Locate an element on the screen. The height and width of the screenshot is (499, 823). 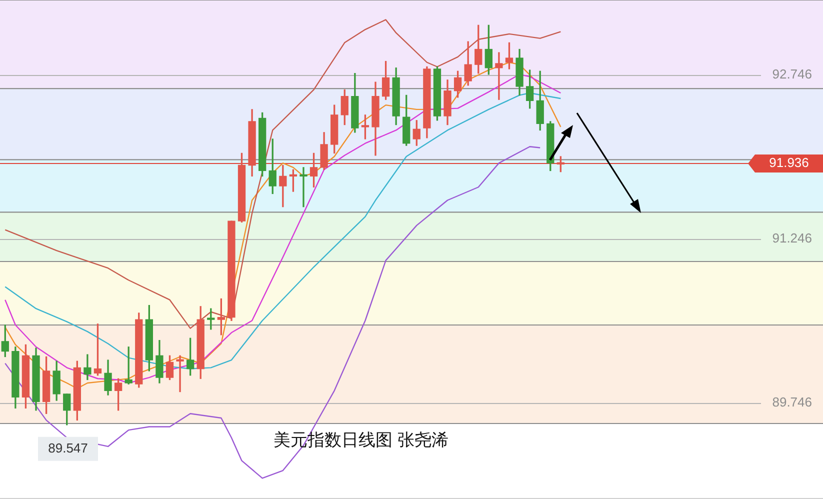
y-tick-label: 89.746 is located at coordinates (792, 402).